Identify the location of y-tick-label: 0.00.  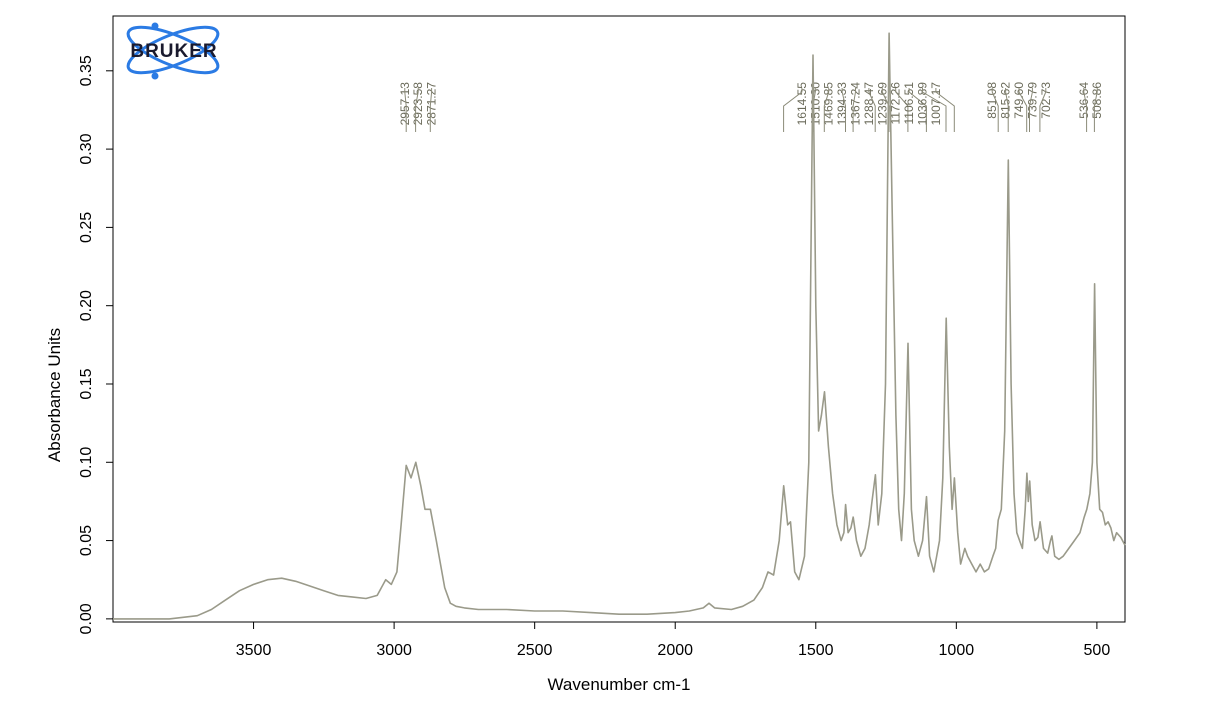
(86, 618).